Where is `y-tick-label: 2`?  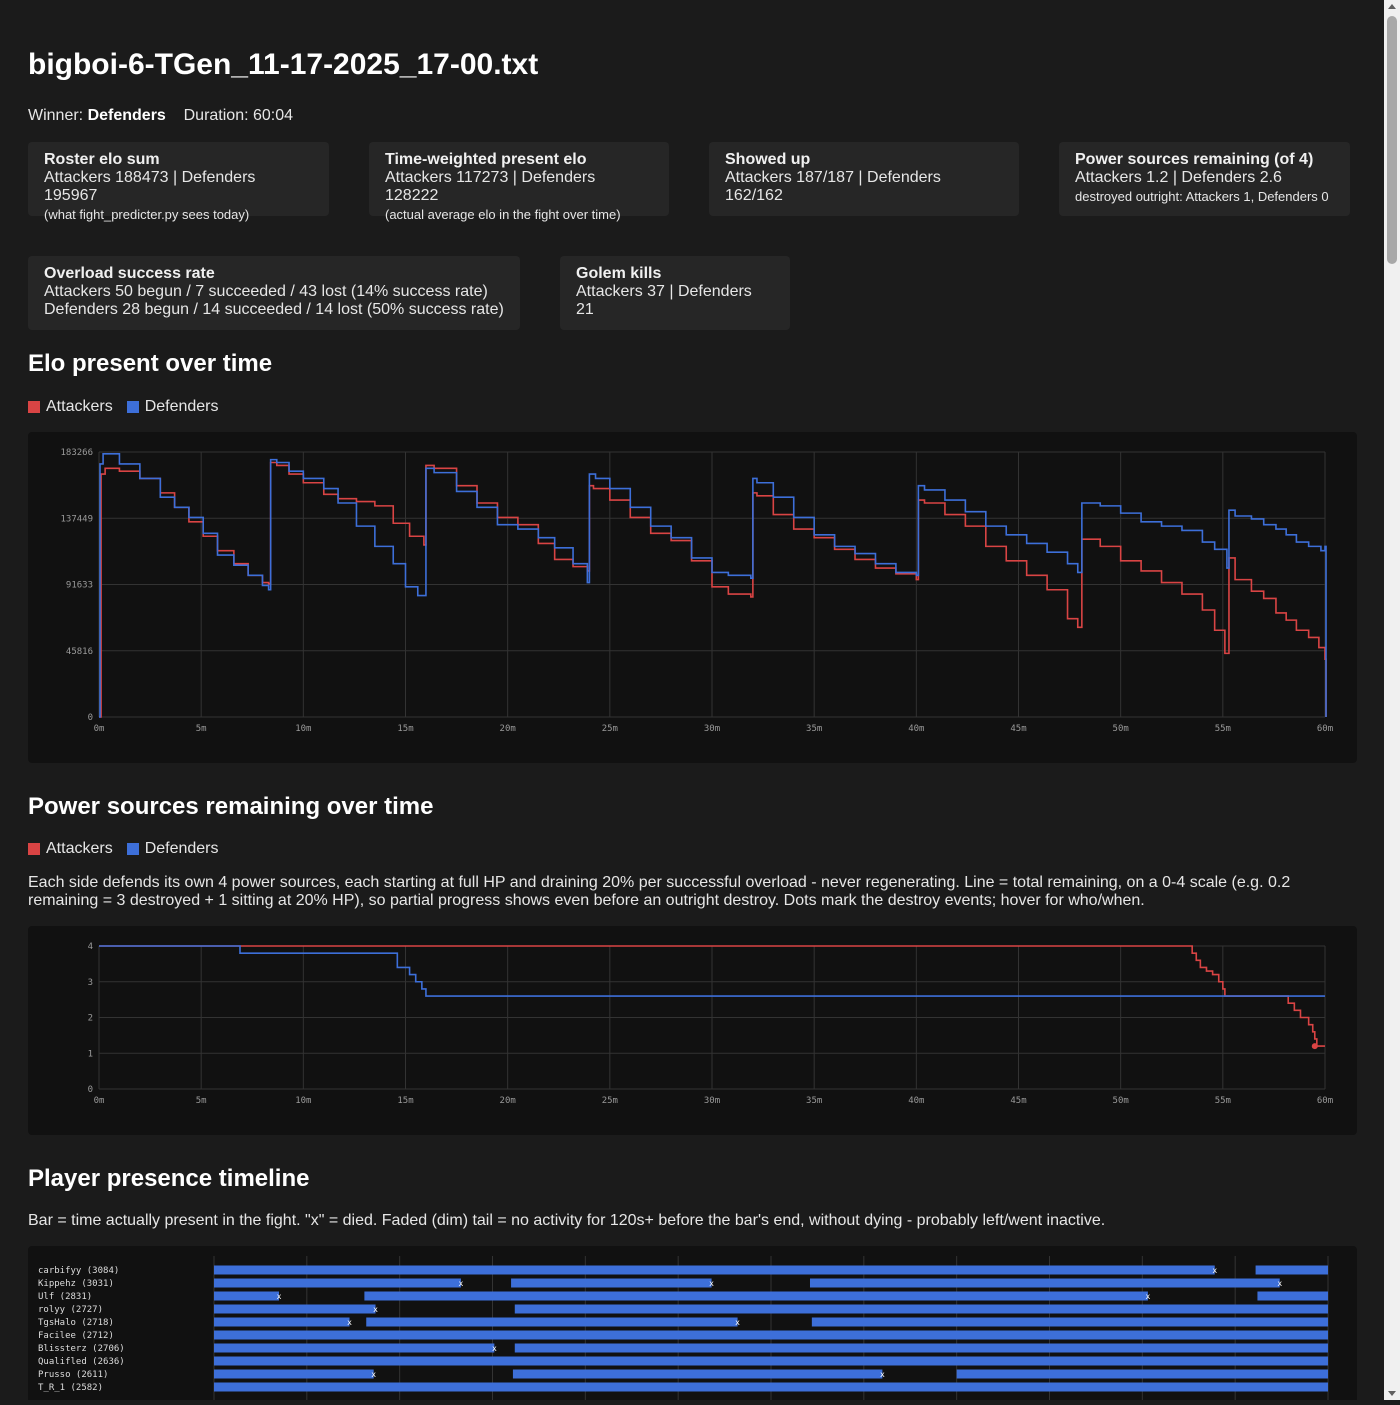
y-tick-label: 2 is located at coordinates (90, 1019).